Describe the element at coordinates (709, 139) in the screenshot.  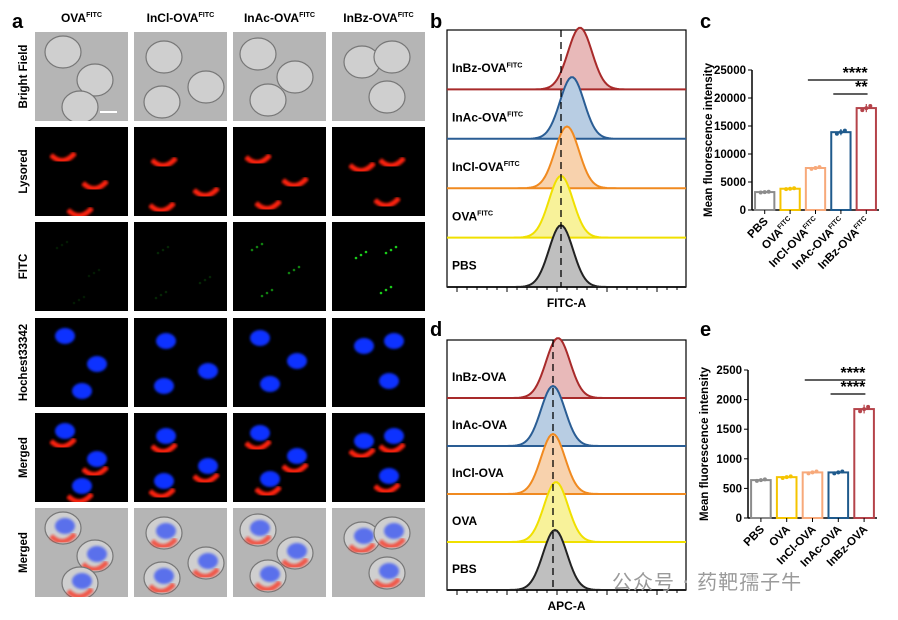
I see `y-axis-label-text: Mean fluorescence intensity` at that location.